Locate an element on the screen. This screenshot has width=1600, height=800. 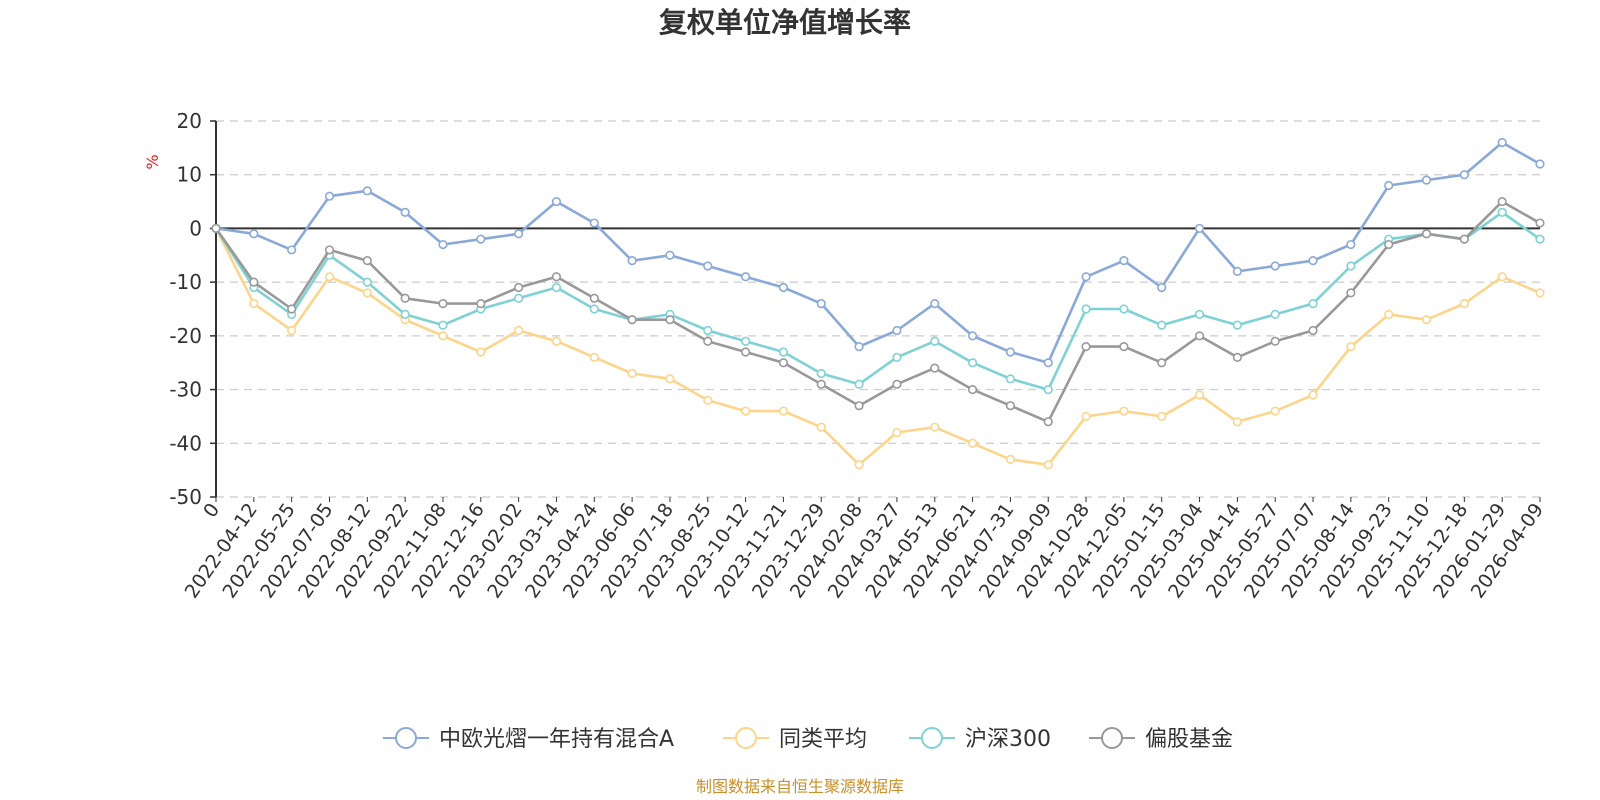
y-tick-label: -40 is located at coordinates (185, 443).